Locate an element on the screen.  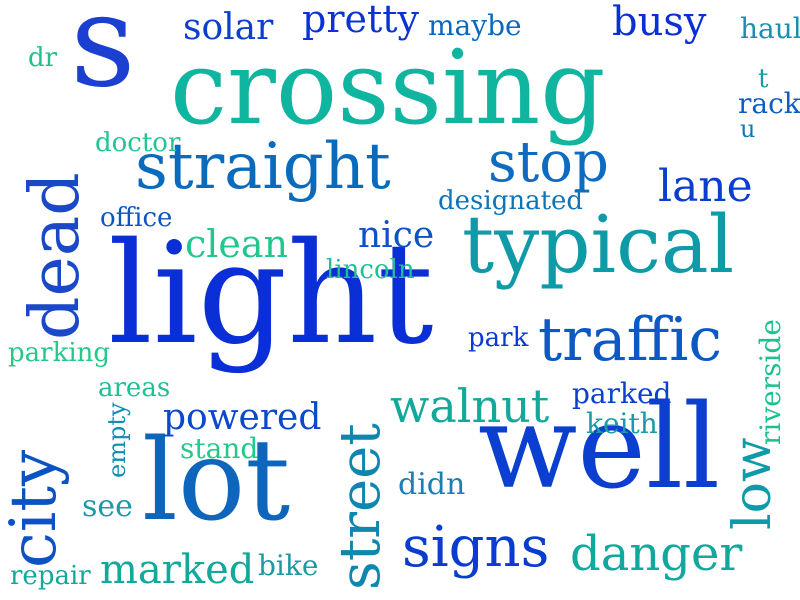
word-lane: lane is located at coordinates (705, 186).